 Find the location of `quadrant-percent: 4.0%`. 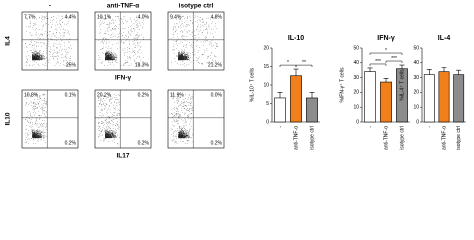

quadrant-percent: 4.0% is located at coordinates (144, 17).